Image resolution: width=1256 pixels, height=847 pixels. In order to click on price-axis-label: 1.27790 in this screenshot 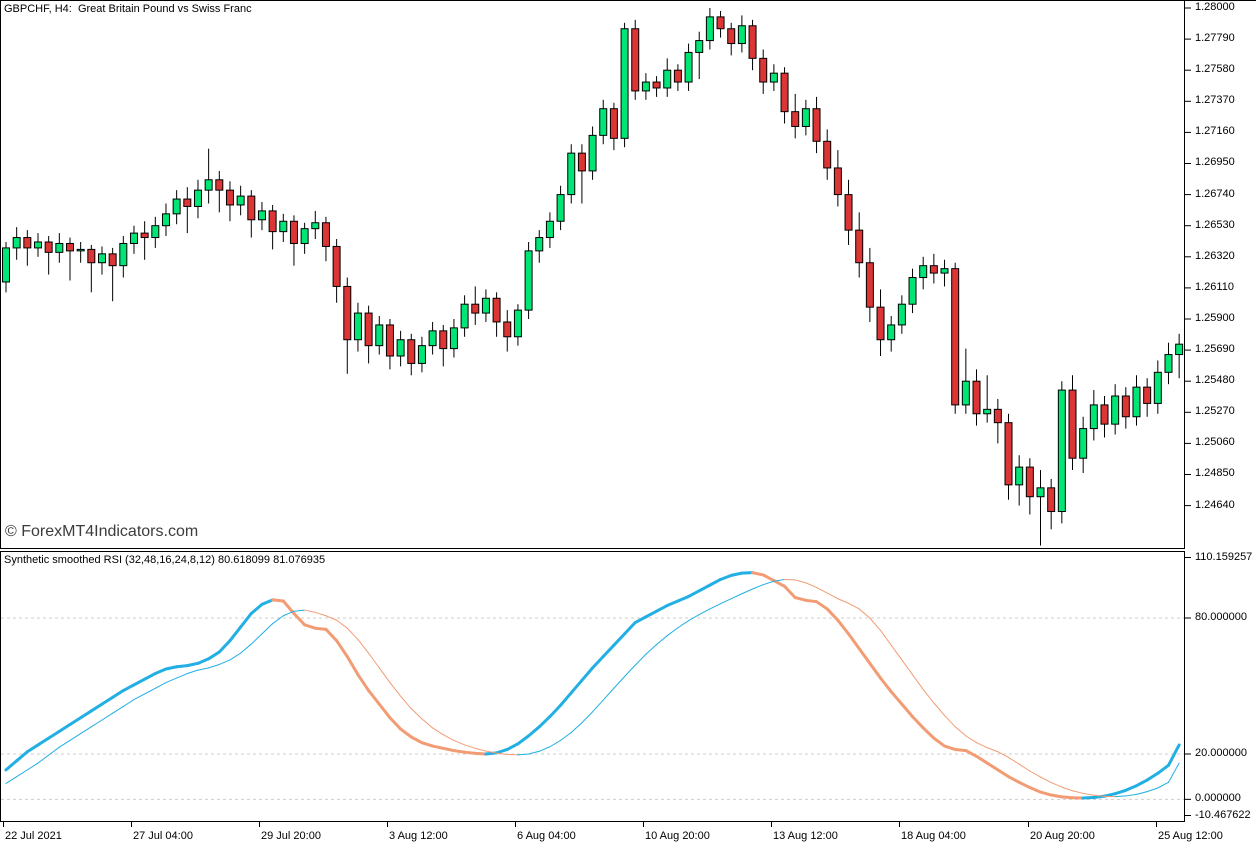, I will do `click(1215, 38)`.